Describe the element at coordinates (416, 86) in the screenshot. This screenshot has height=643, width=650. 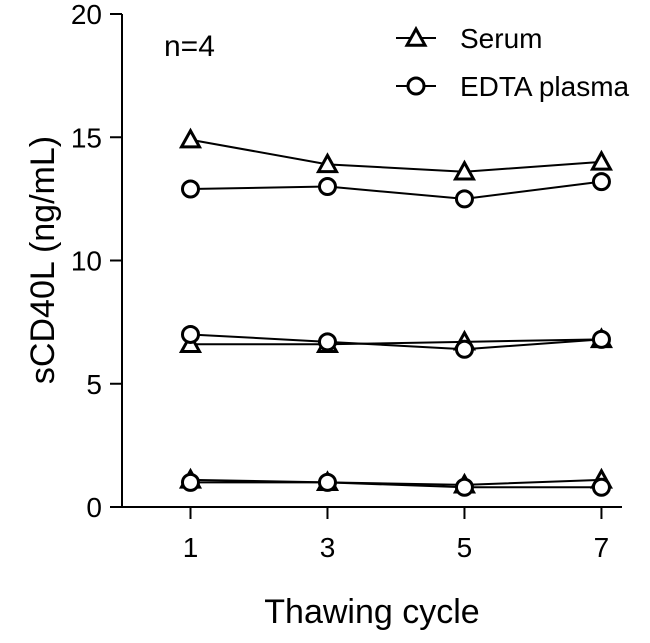
I see `legend-circle-marker` at that location.